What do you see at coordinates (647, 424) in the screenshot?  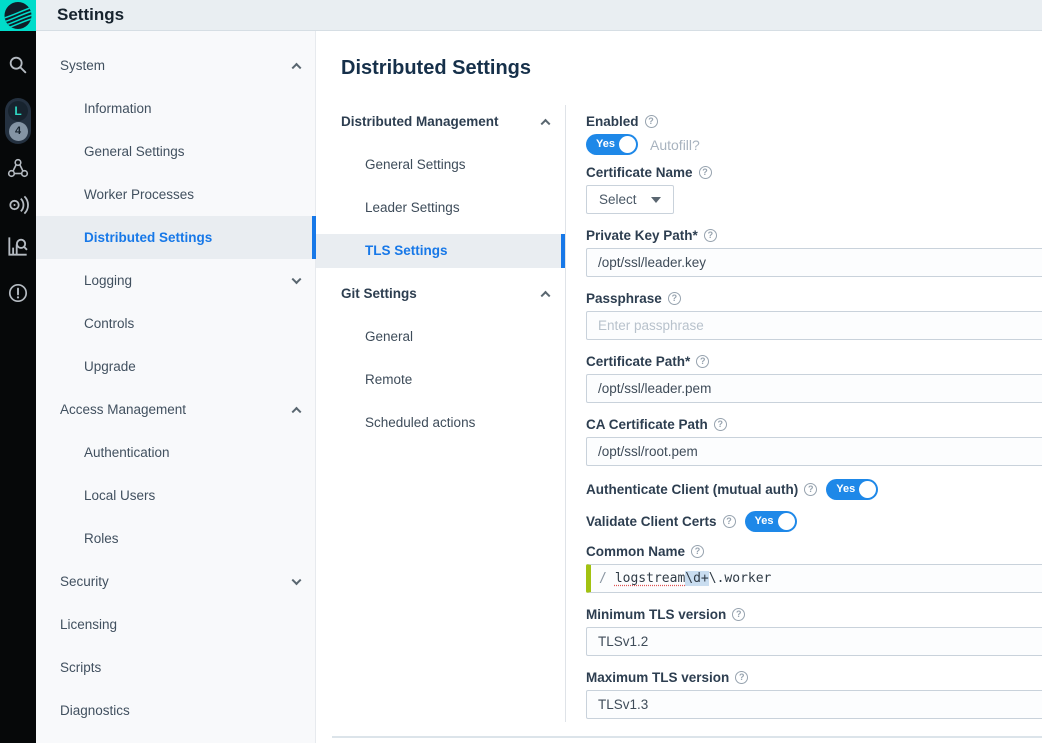 I see `field-label-text: CA Certificate Path` at bounding box center [647, 424].